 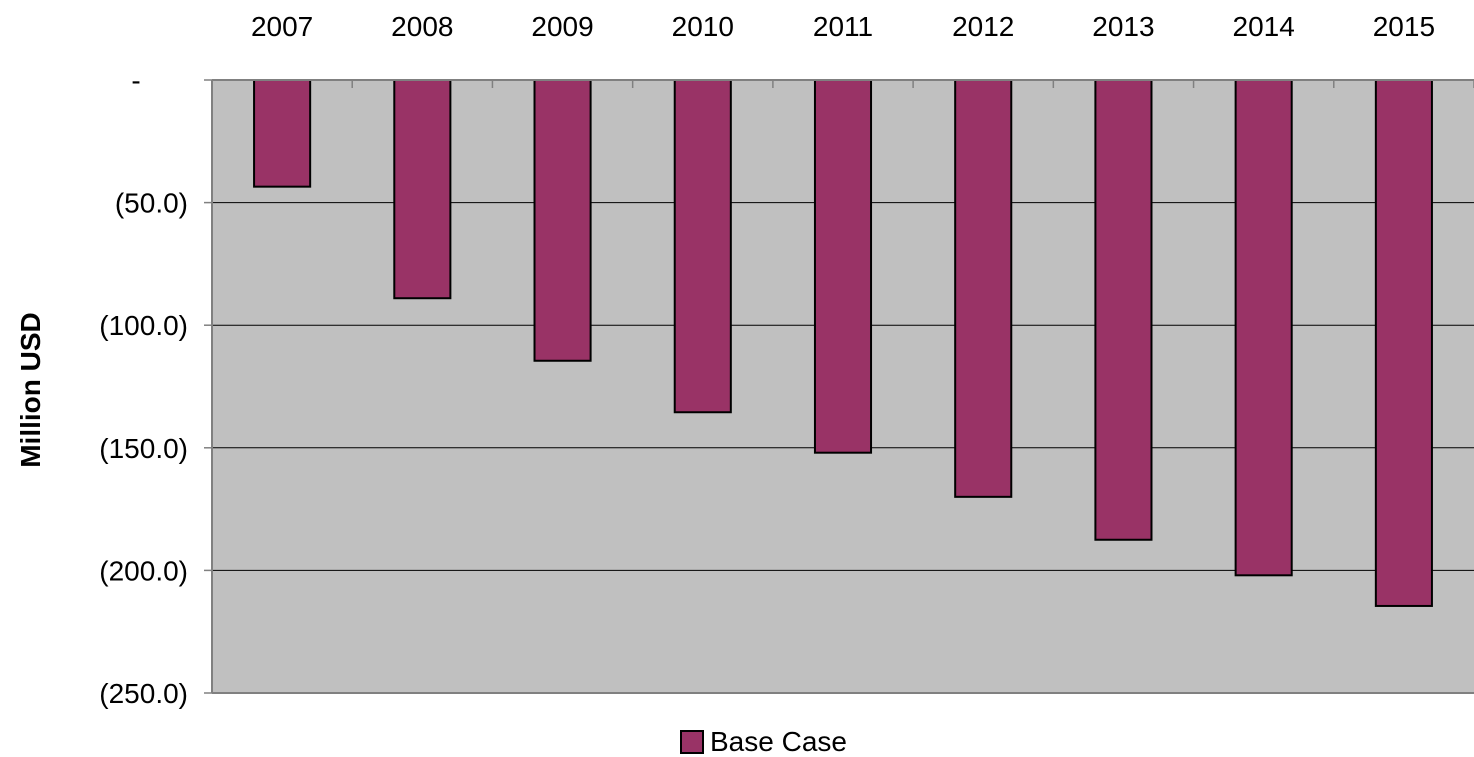 I want to click on bar-2012, so click(x=983, y=288).